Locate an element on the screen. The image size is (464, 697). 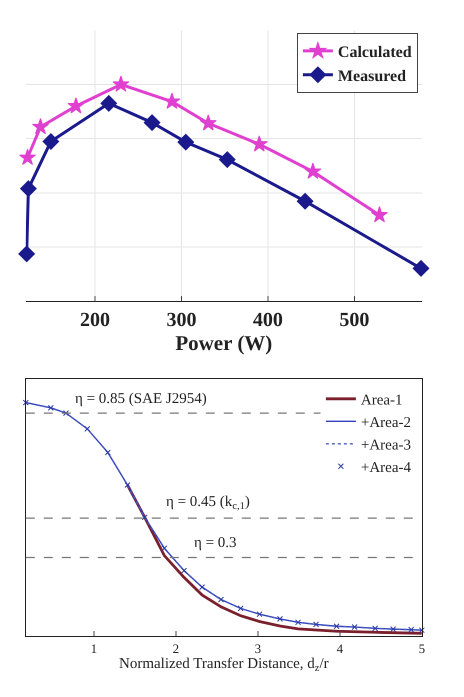
legend-label: Measured is located at coordinates (372, 76).